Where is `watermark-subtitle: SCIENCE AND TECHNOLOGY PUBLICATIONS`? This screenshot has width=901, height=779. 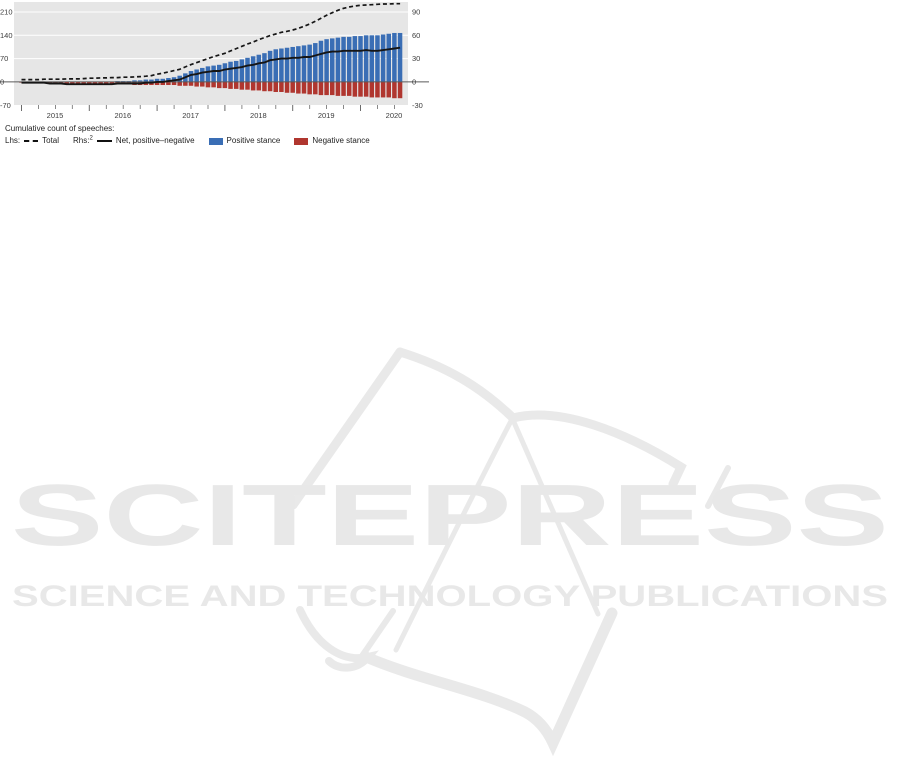
watermark-subtitle: SCIENCE AND TECHNOLOGY PUBLICATIONS is located at coordinates (450, 596).